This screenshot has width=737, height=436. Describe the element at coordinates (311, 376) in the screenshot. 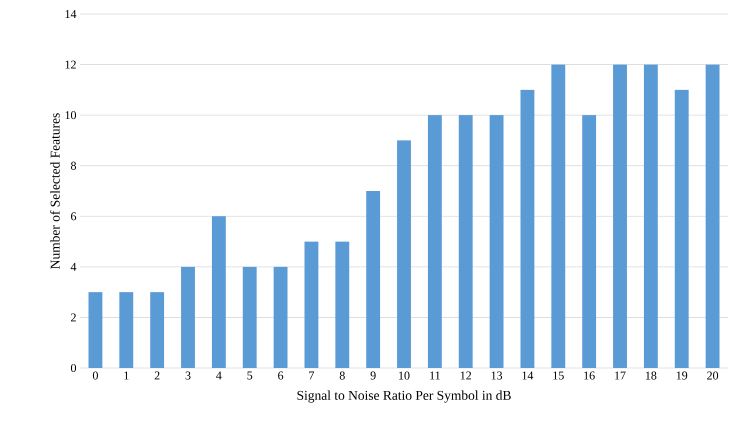

I see `x-tick-label: 7` at that location.